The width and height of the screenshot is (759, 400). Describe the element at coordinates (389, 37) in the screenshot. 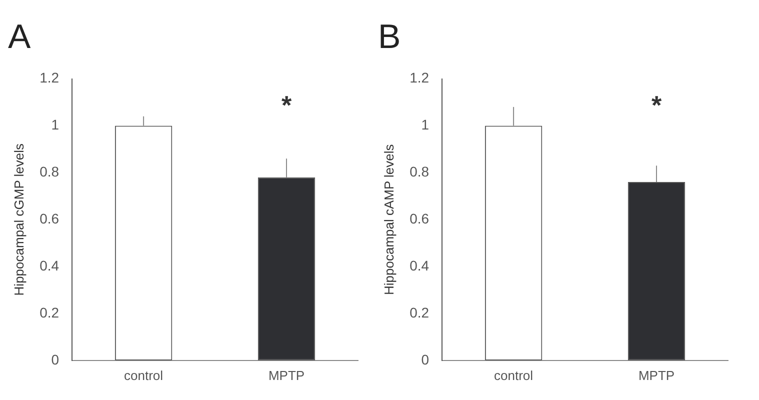

I see `chart-title: B` at that location.